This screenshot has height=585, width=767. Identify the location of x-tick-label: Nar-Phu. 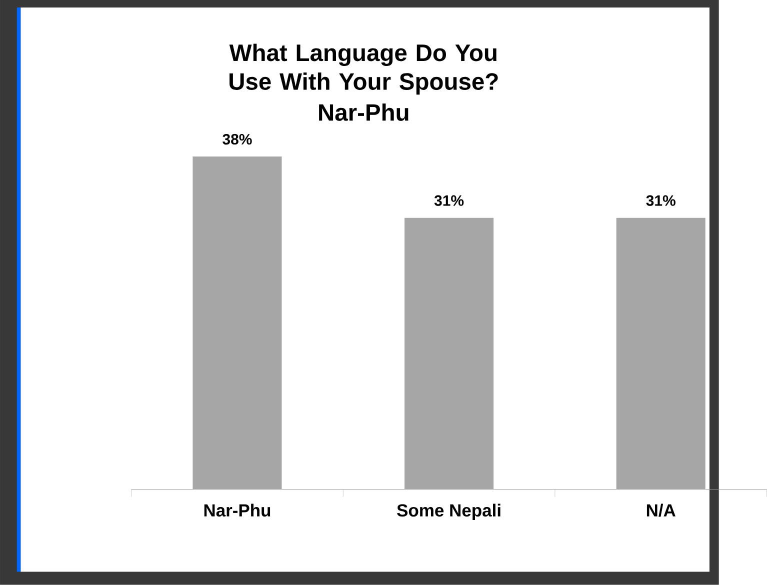
(237, 510).